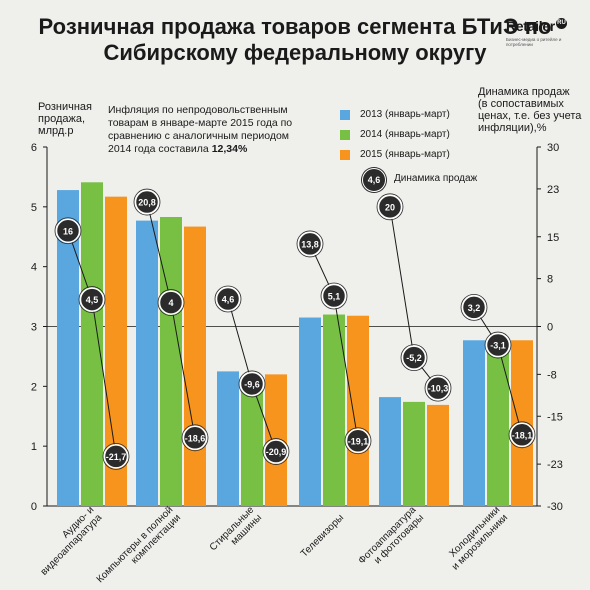 The width and height of the screenshot is (590, 590). Describe the element at coordinates (436, 178) in the screenshot. I see `legend-label: Динамика продаж` at that location.